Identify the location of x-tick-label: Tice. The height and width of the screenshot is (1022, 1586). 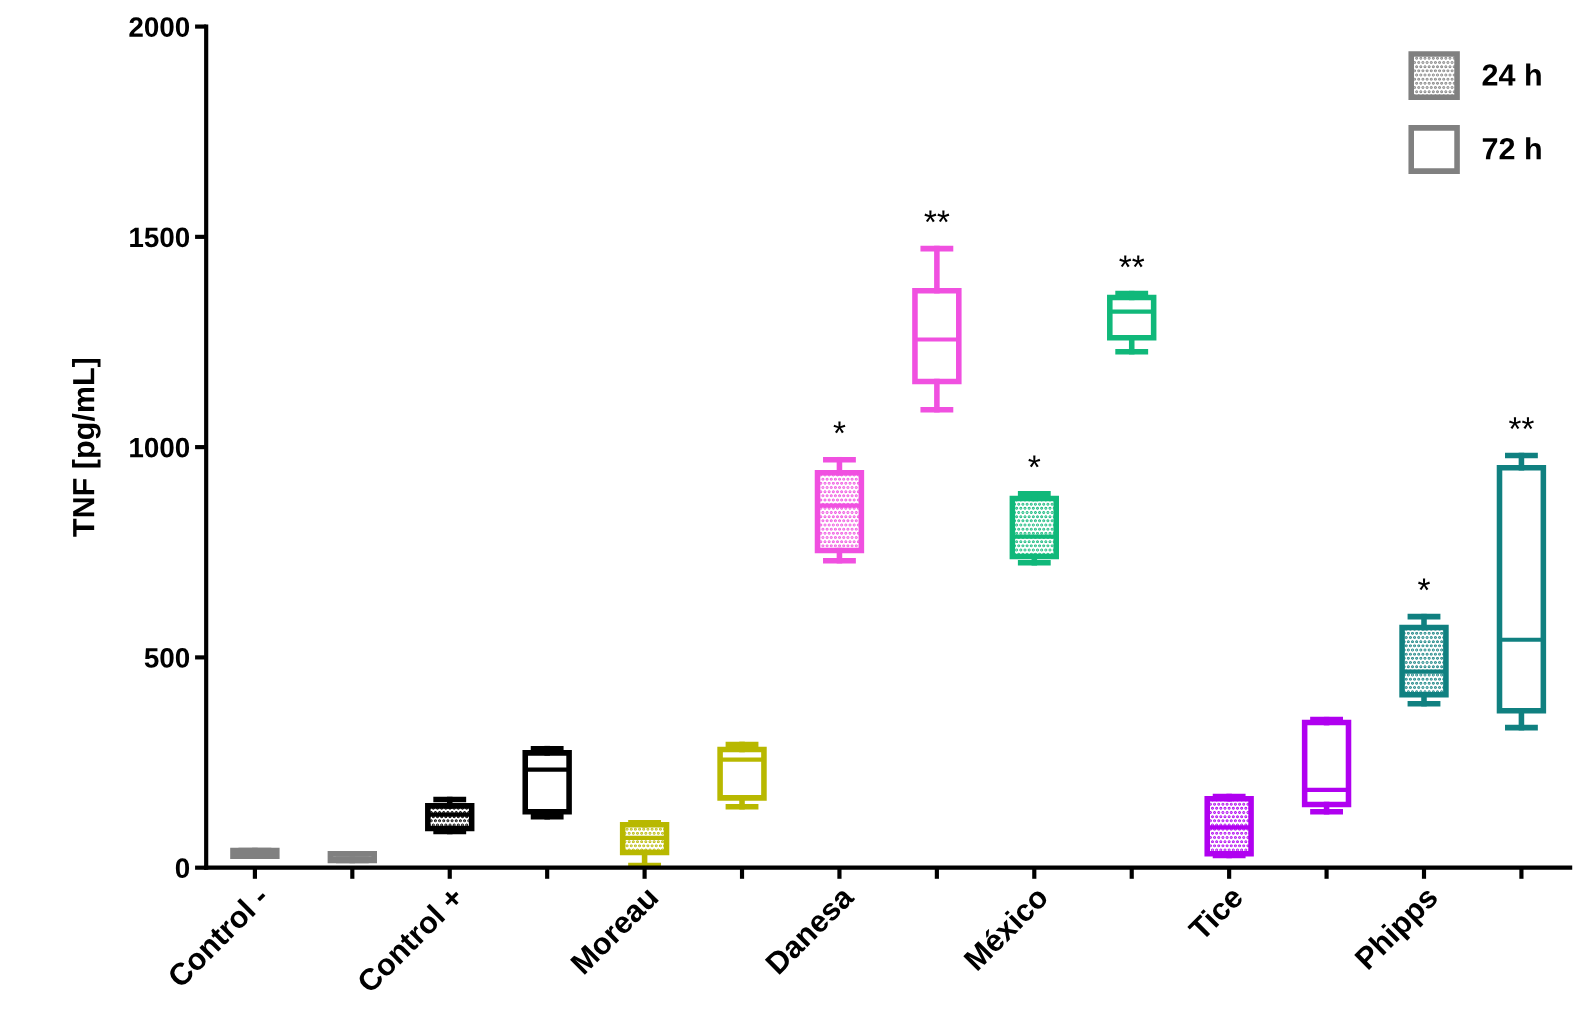
(1215, 913).